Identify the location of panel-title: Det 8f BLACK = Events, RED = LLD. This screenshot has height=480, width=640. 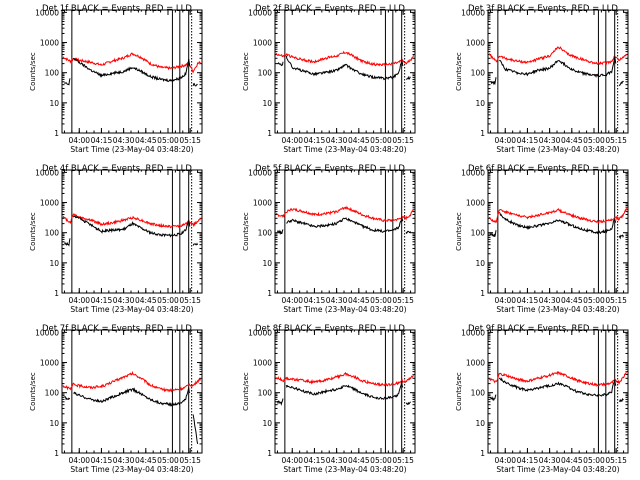
(330, 329).